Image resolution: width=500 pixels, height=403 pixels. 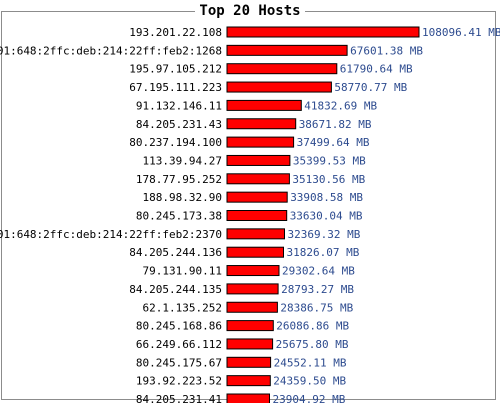 What do you see at coordinates (317, 289) in the screenshot?
I see `value-label: 28793.27 MB` at bounding box center [317, 289].